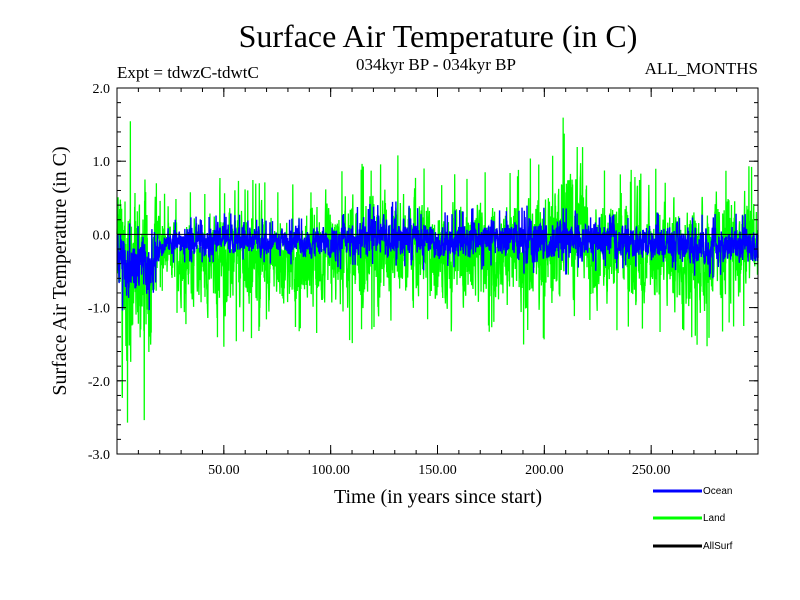 The height and width of the screenshot is (600, 800). I want to click on x-tick-label: 250.00, so click(651, 470).